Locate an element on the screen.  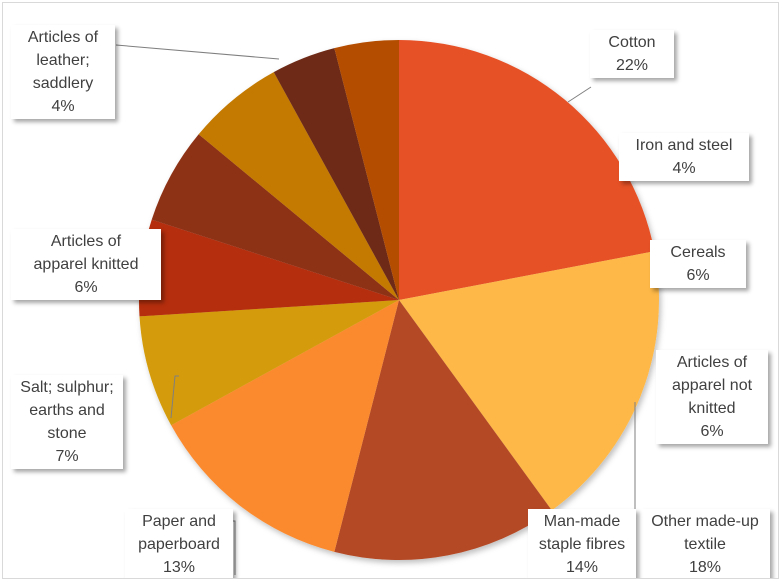
leader-line-salt-sulphur-earths-and-stone is located at coordinates (174, 397).